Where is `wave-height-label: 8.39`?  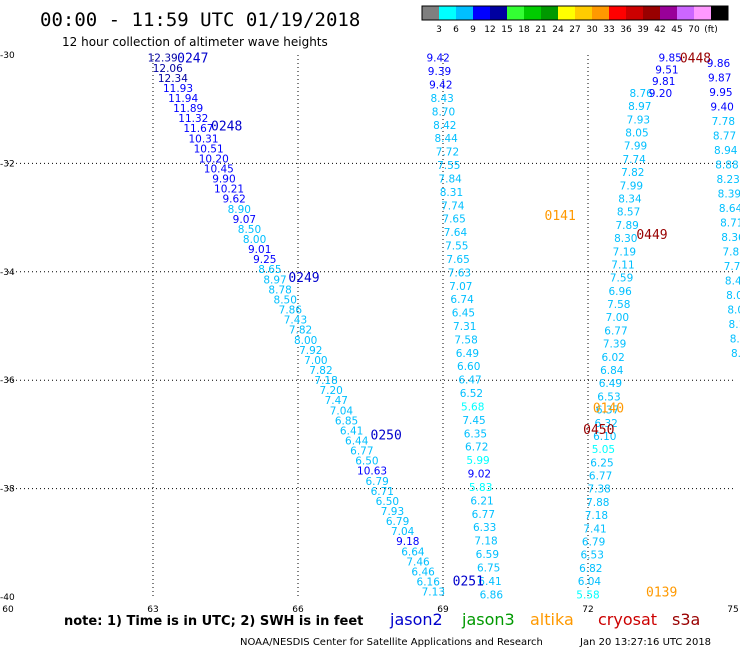
wave-height-label: 8.39 is located at coordinates (729, 195).